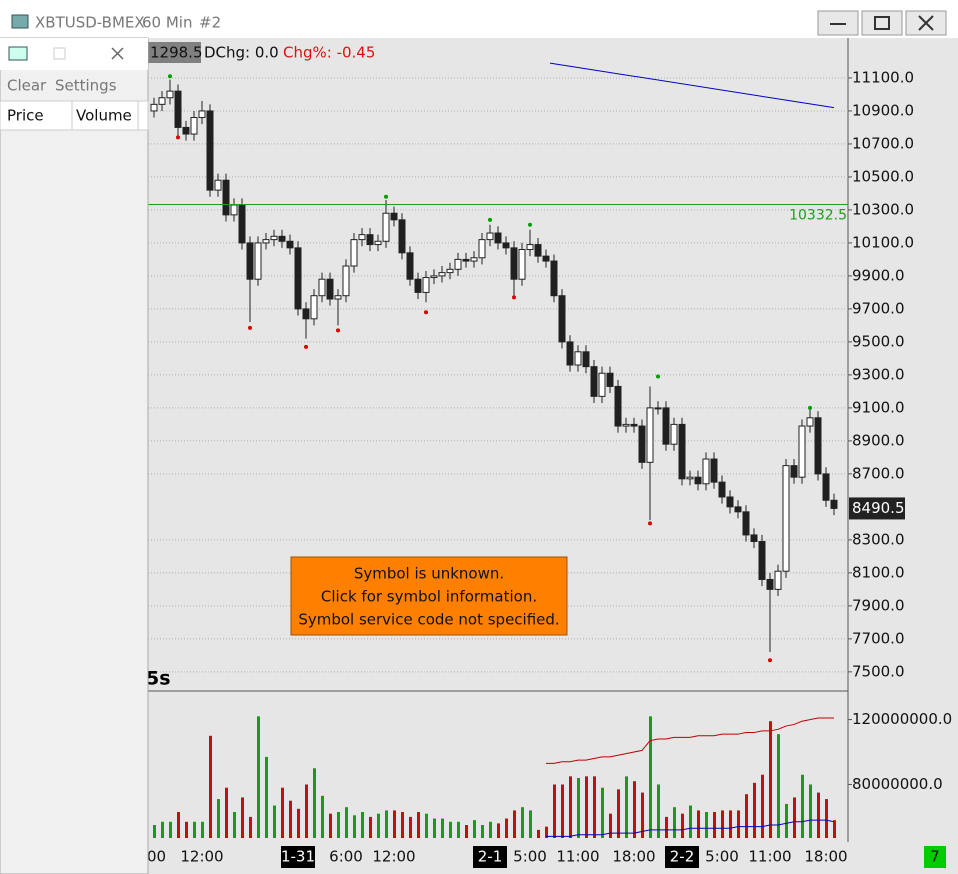  I want to click on window-buttons, so click(882, 23).